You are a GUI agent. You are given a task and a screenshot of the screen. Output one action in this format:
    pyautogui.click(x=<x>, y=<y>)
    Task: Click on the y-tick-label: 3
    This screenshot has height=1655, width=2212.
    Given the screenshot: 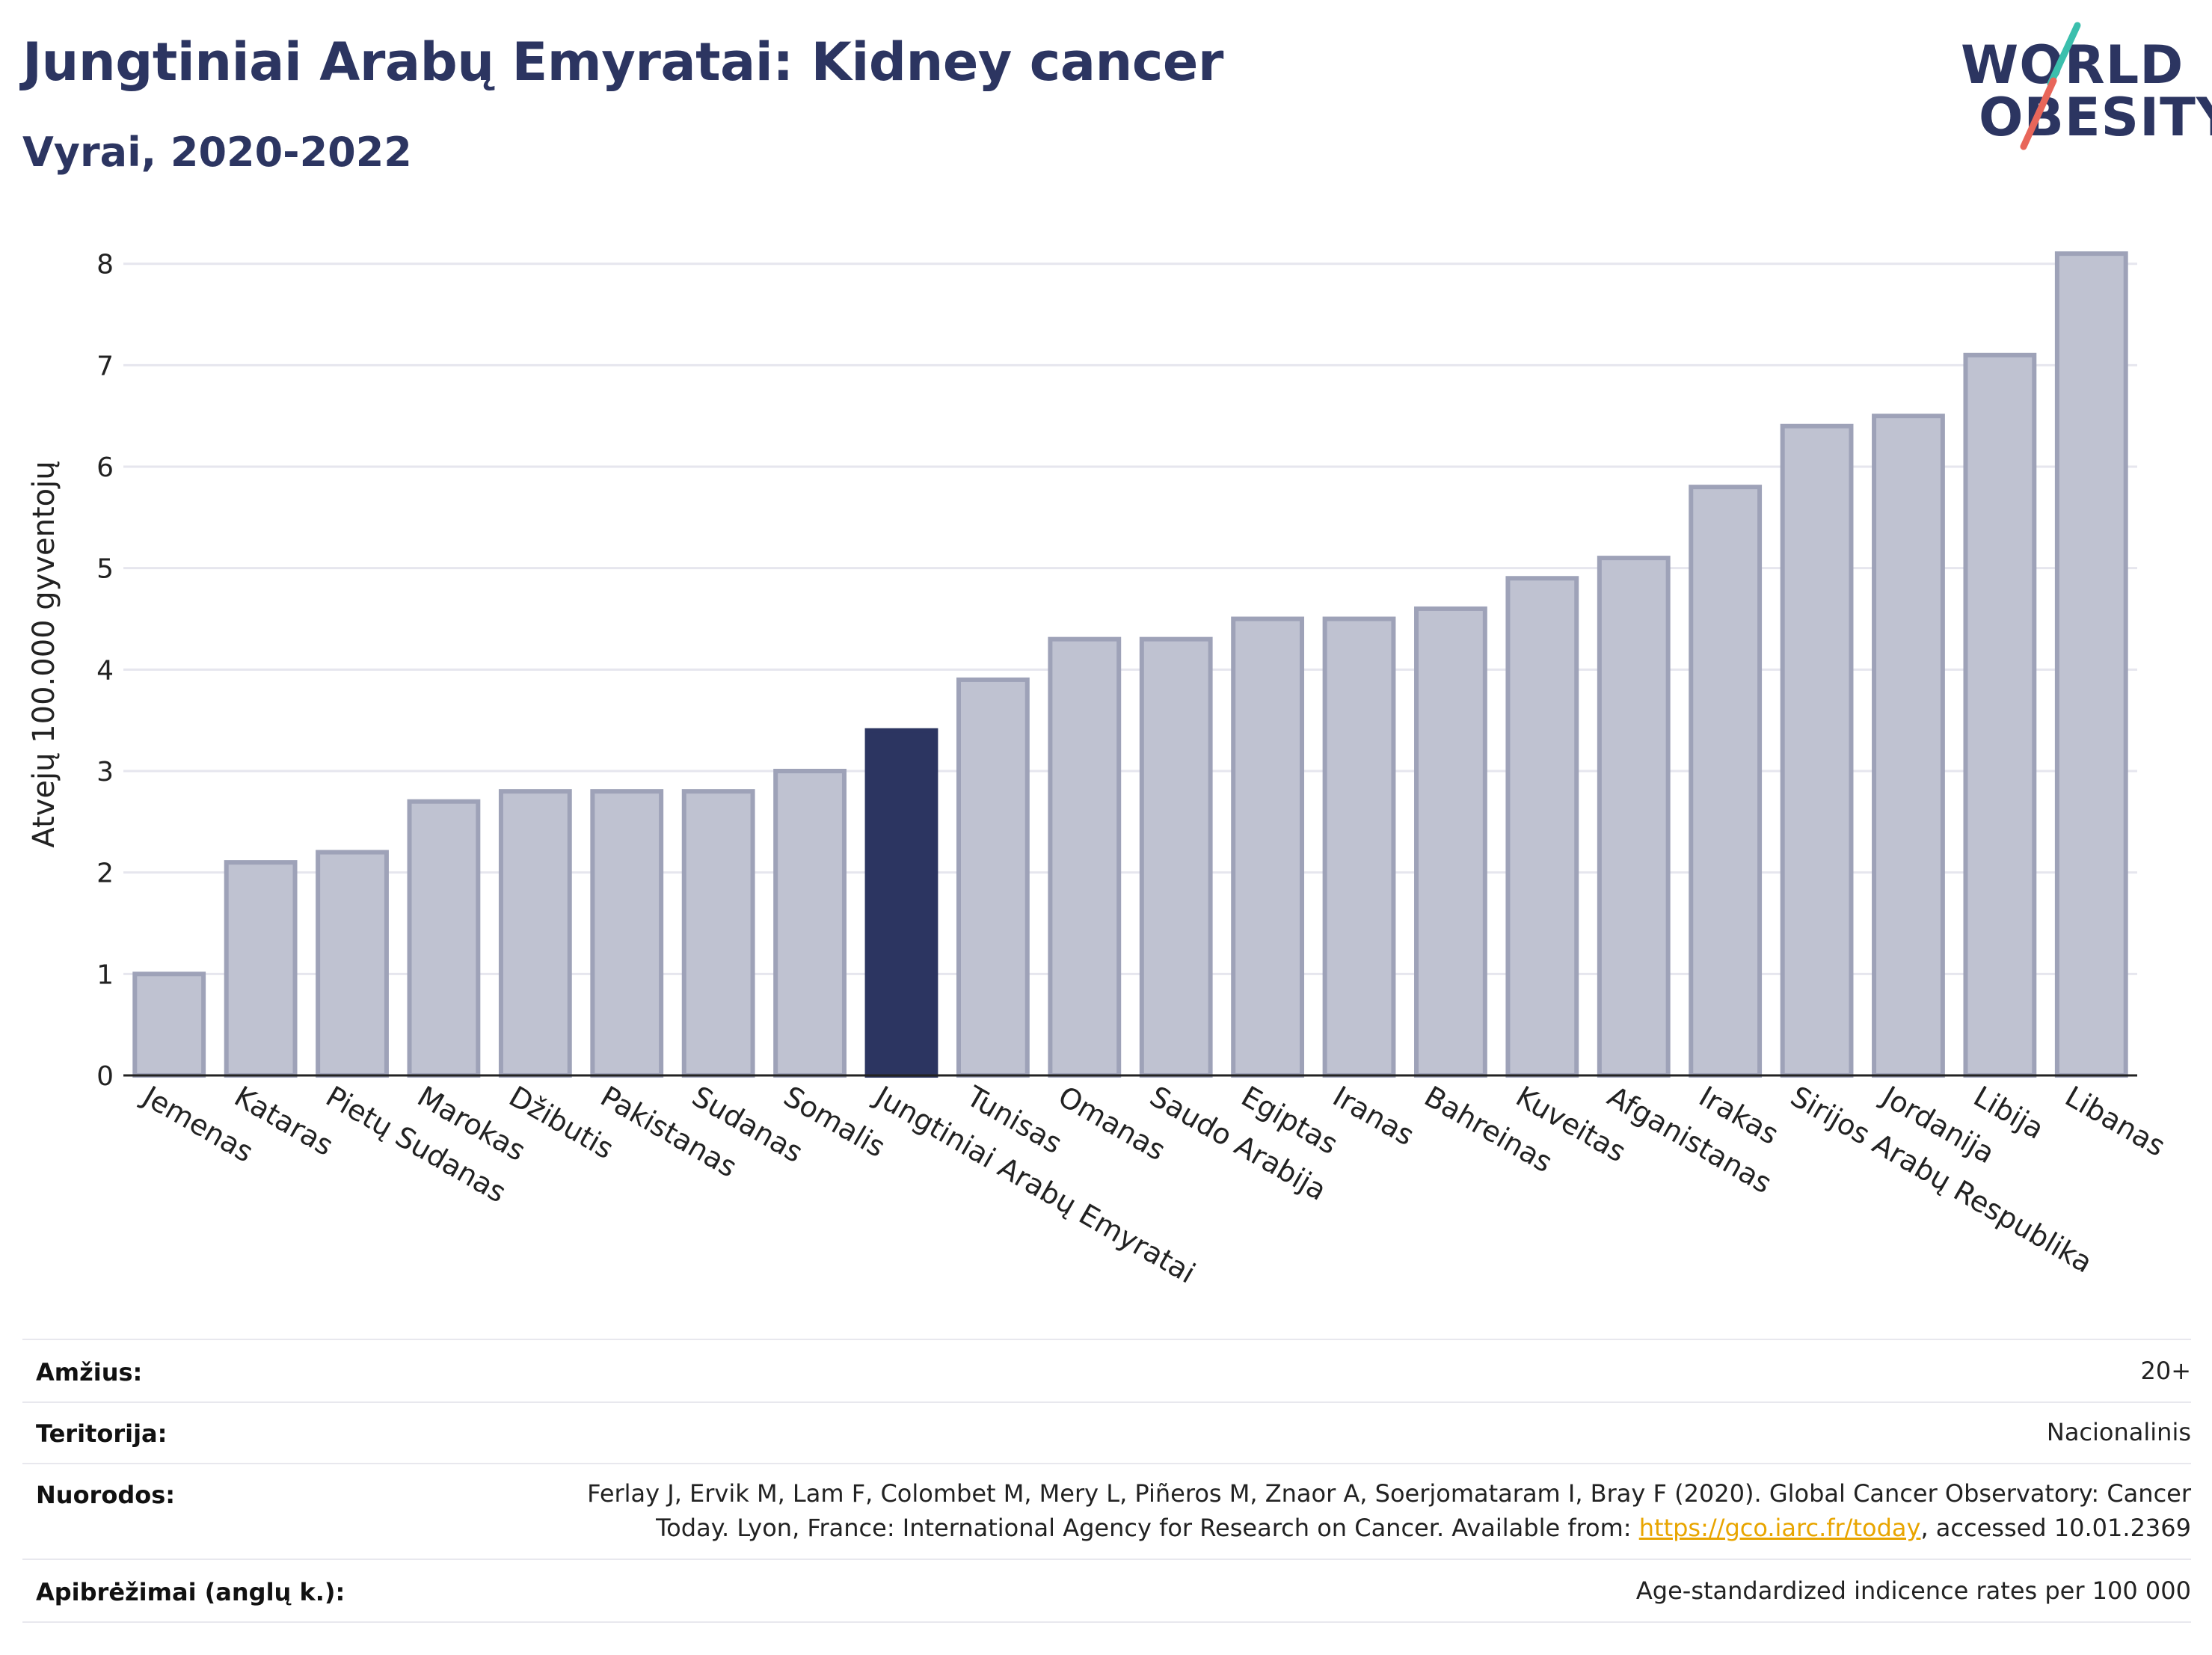 What is the action you would take?
    pyautogui.click(x=105, y=772)
    